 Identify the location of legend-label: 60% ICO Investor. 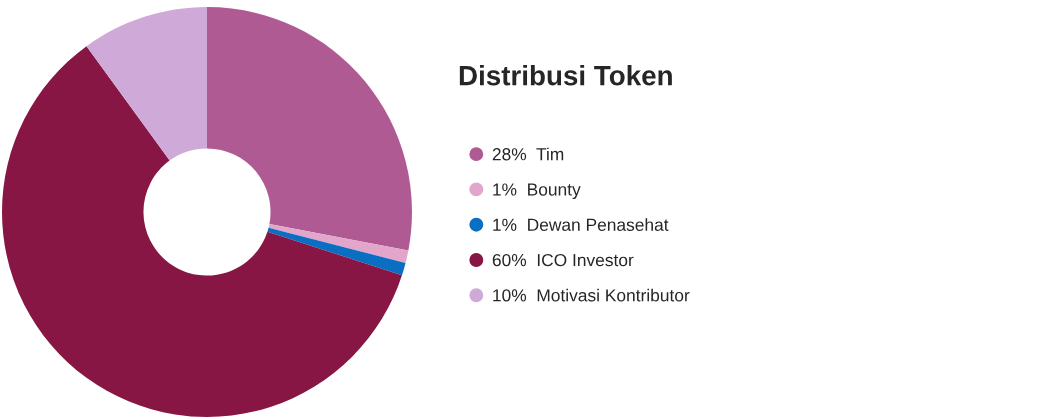
(563, 260).